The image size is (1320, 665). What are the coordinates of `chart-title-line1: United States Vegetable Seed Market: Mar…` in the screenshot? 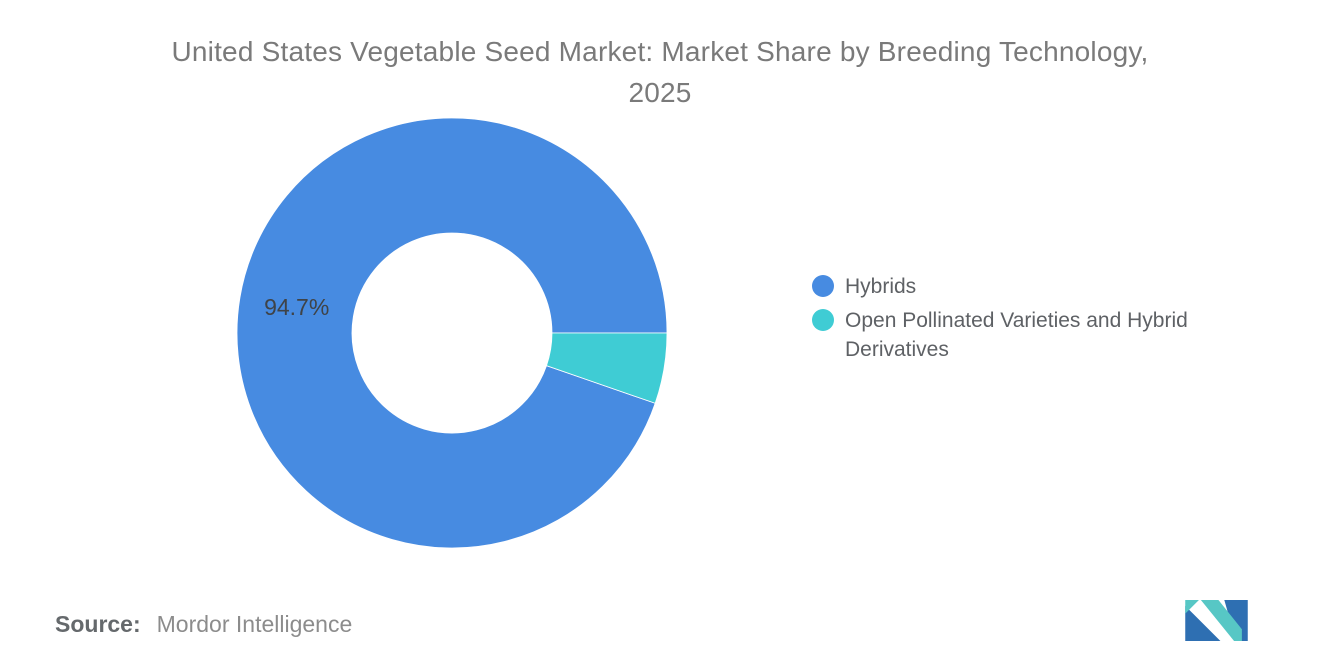 It's located at (660, 51).